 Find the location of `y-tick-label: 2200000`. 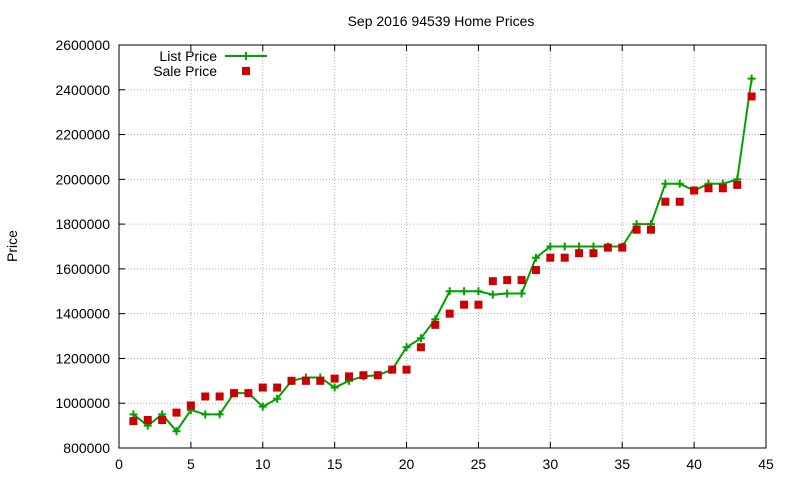

y-tick-label: 2200000 is located at coordinates (82, 135).